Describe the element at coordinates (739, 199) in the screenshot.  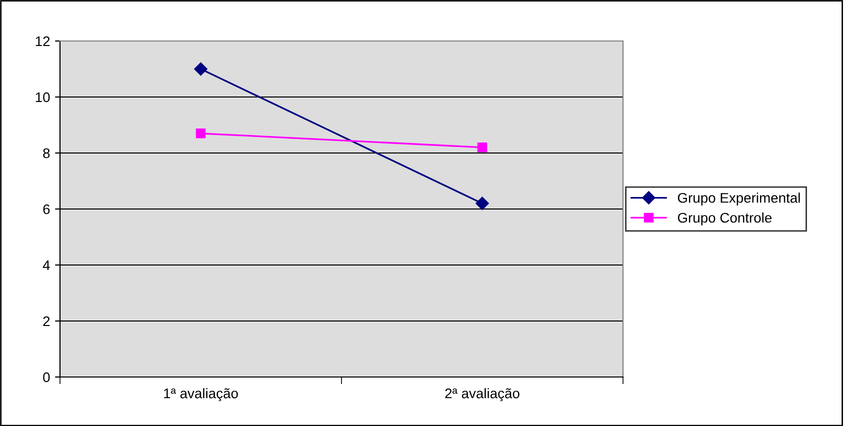
I see `legend-label: Grupo Experimental` at that location.